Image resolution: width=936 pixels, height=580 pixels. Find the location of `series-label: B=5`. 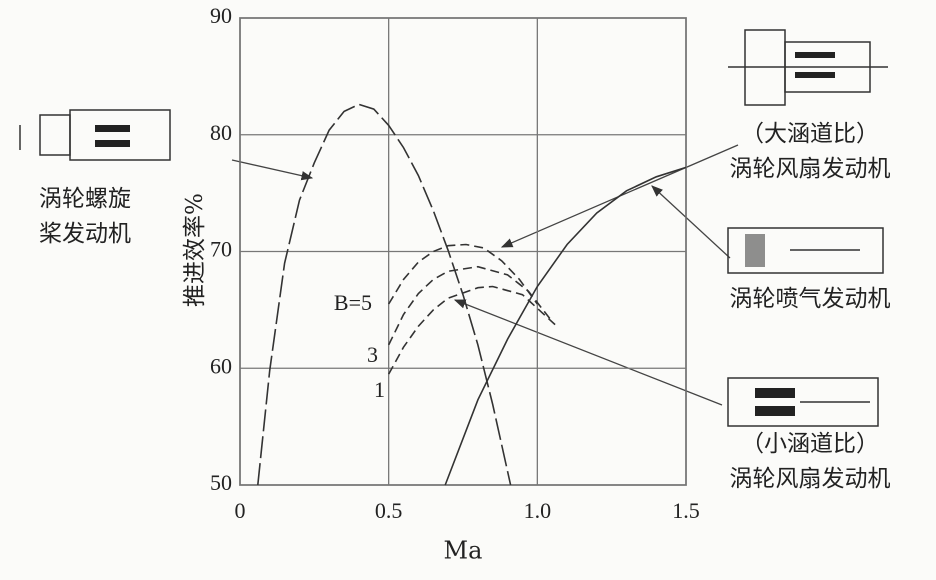

series-label: B=5 is located at coordinates (353, 302).